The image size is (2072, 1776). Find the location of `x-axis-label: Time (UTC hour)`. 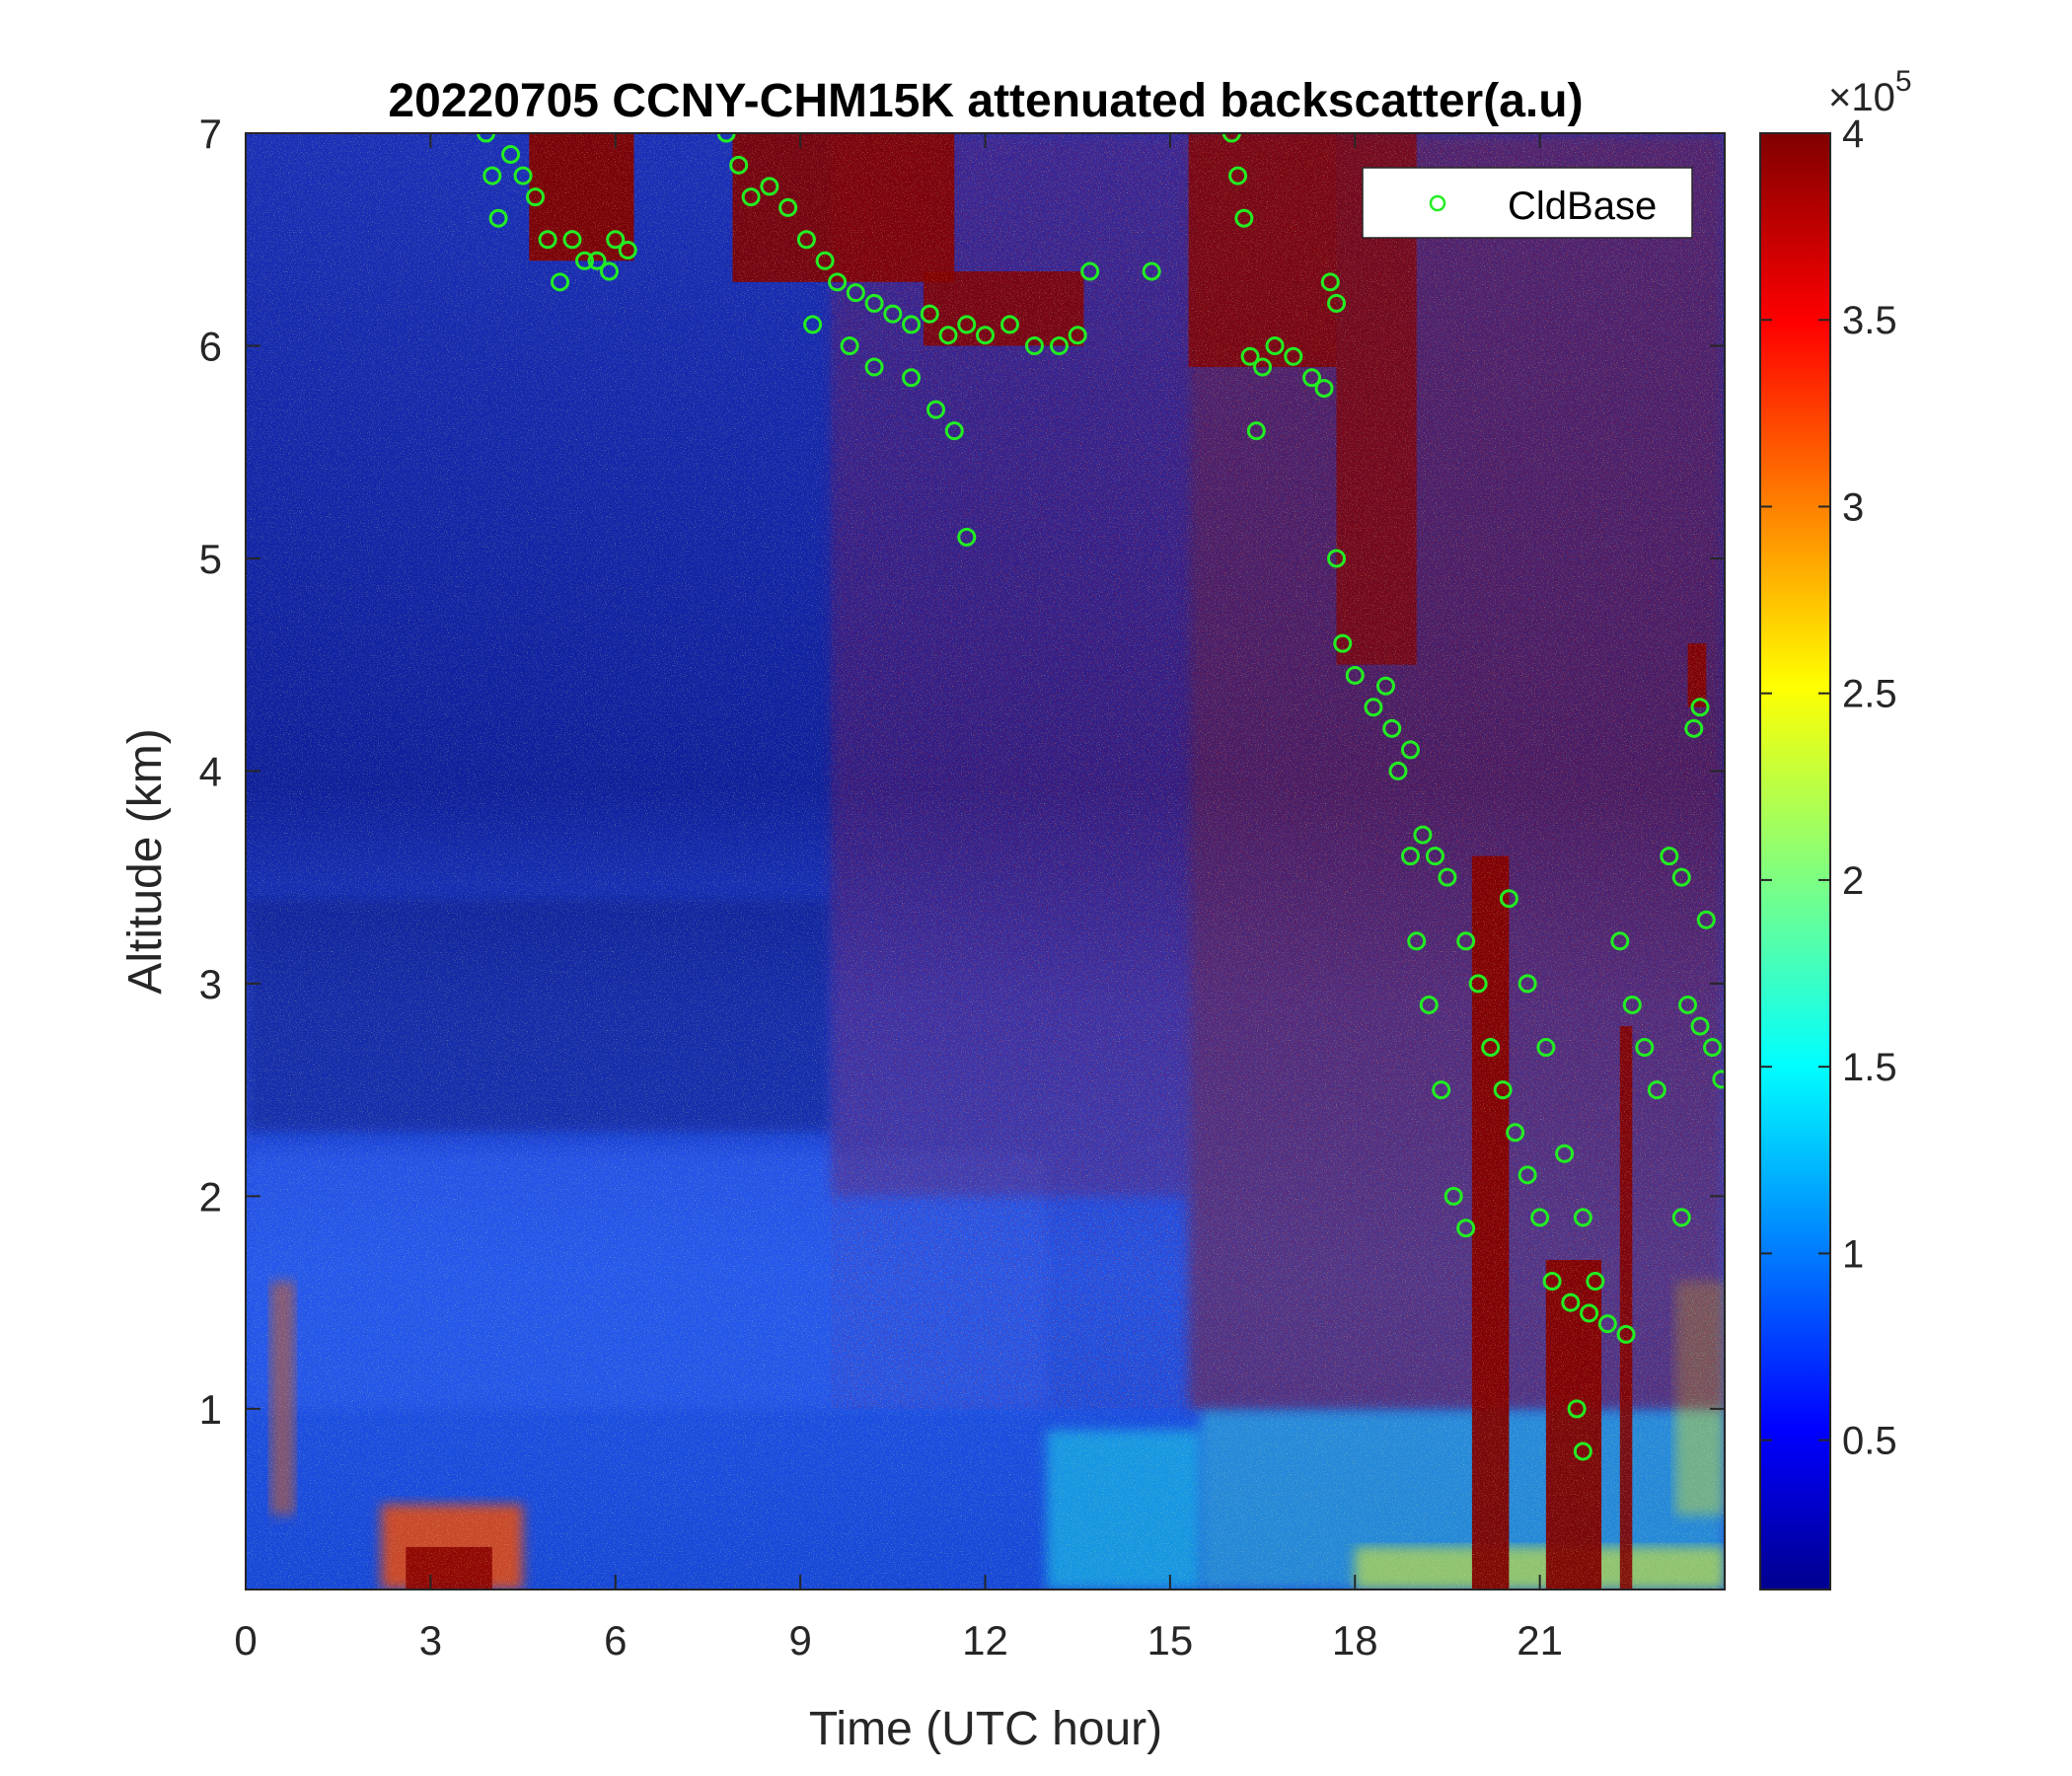

x-axis-label: Time (UTC hour) is located at coordinates (986, 1729).